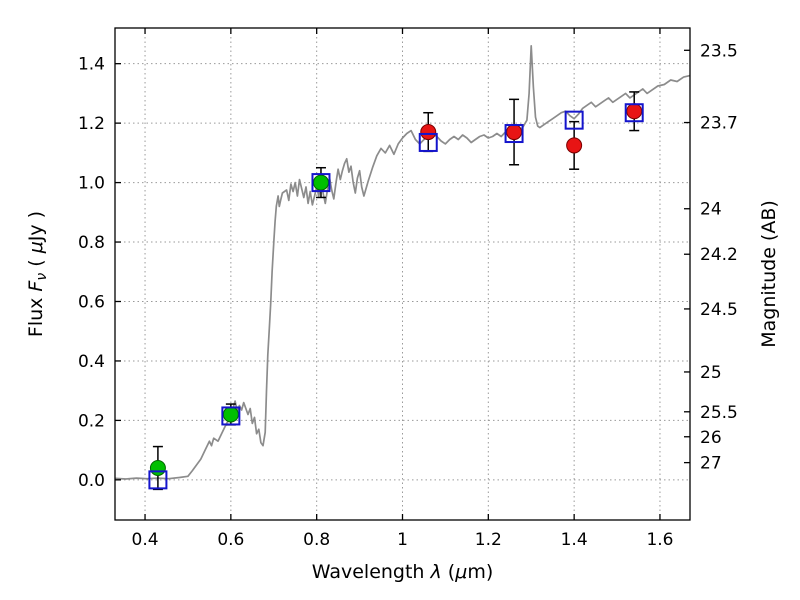  Describe the element at coordinates (316, 540) in the screenshot. I see `x-tick-label: 0.8` at that location.